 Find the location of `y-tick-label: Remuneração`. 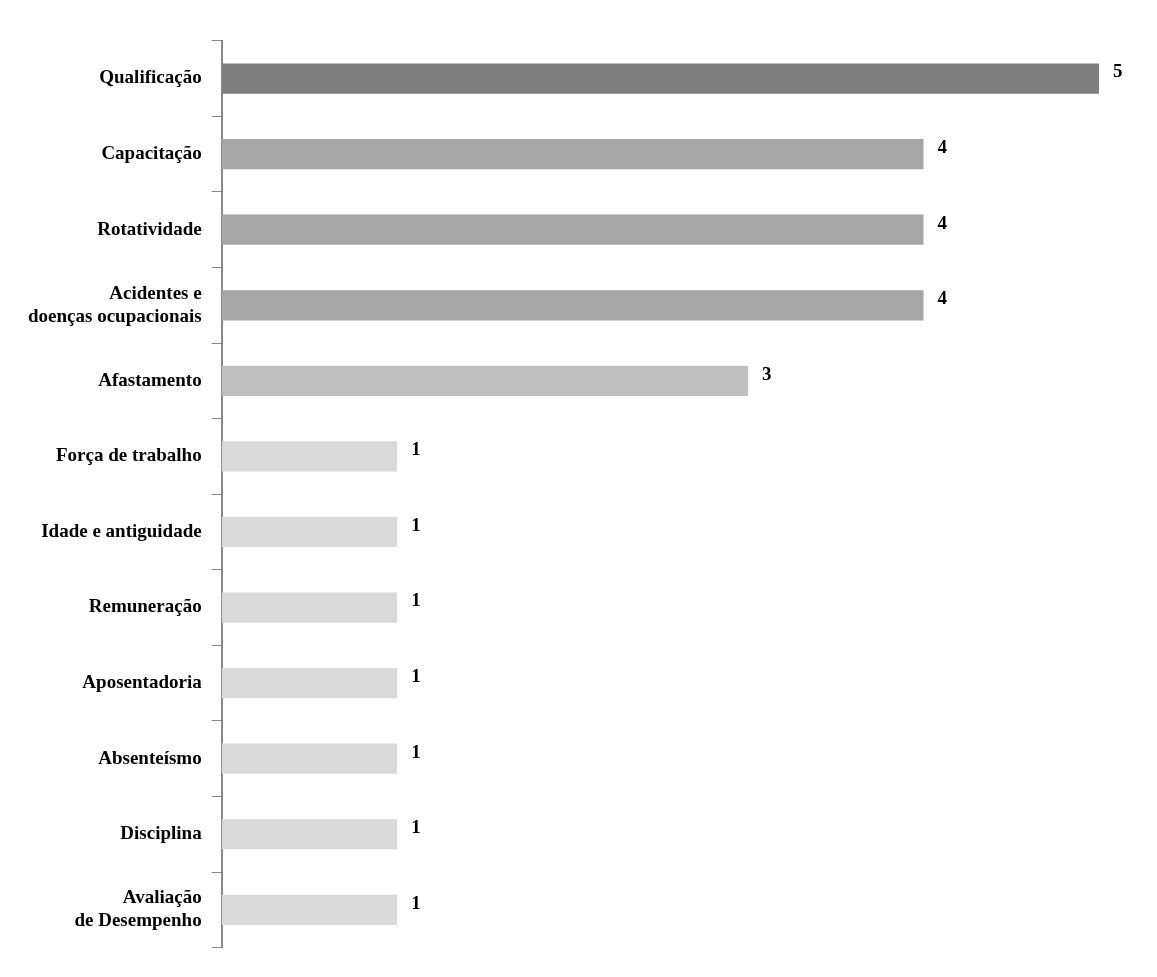

y-tick-label: Remuneração is located at coordinates (145, 606).